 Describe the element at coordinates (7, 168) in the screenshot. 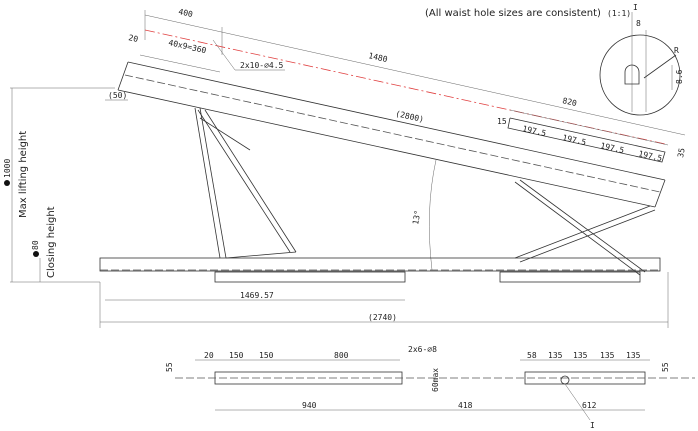

I see `dim-text: 1000` at that location.